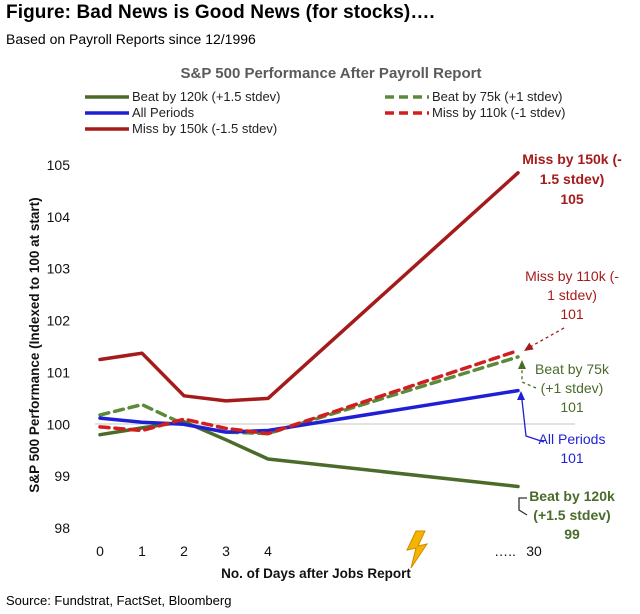 The image size is (640, 614). I want to click on annotation-text: All Periods, so click(572, 439).